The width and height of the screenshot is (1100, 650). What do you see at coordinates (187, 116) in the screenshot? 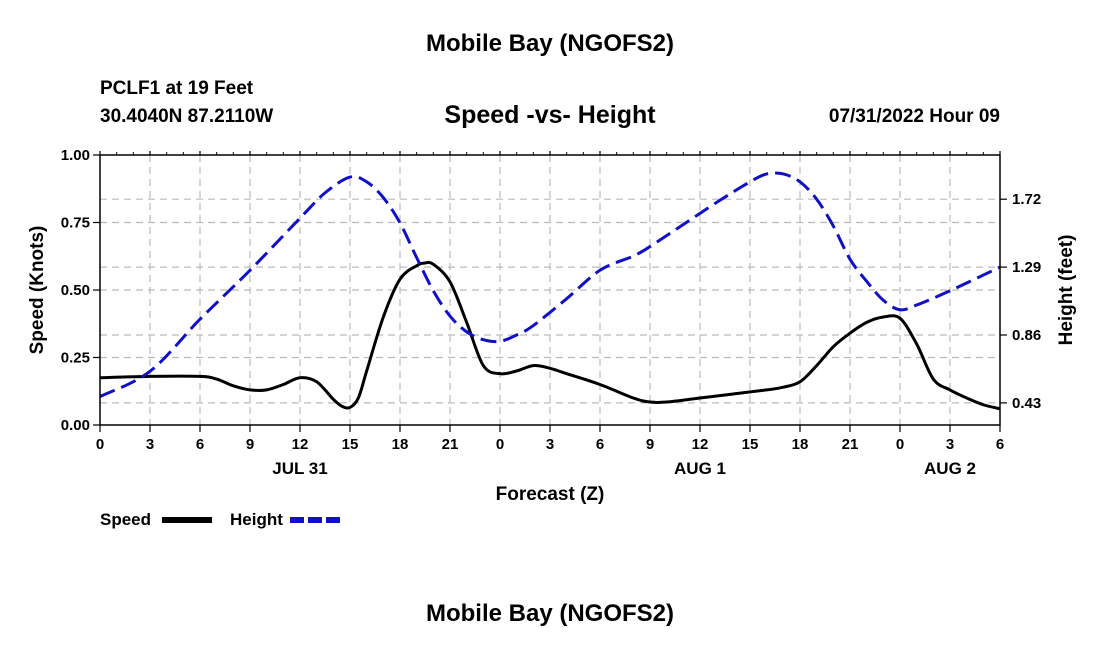
I see `station-coordinates: 30.4040N 87.2110W` at bounding box center [187, 116].